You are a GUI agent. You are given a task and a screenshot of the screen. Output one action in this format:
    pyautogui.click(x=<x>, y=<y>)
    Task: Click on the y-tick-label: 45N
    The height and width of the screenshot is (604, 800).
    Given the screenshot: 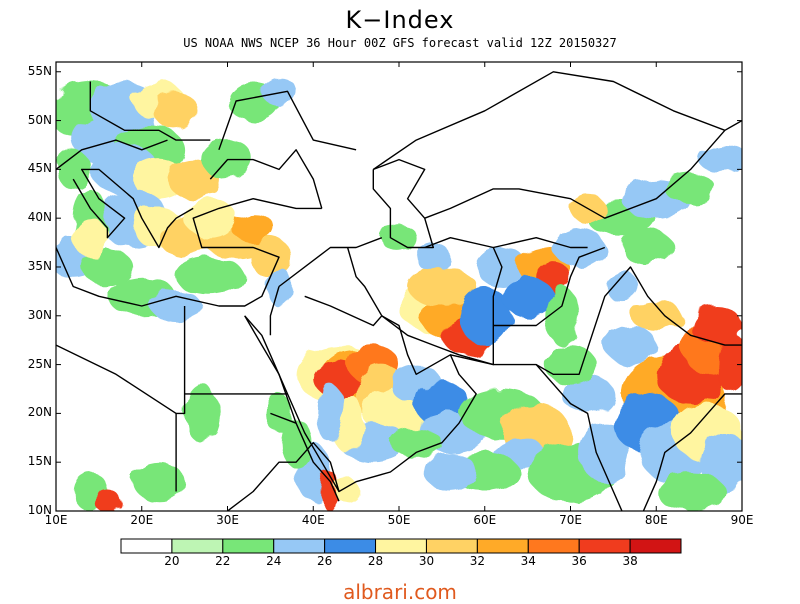 What is the action you would take?
    pyautogui.click(x=39, y=168)
    